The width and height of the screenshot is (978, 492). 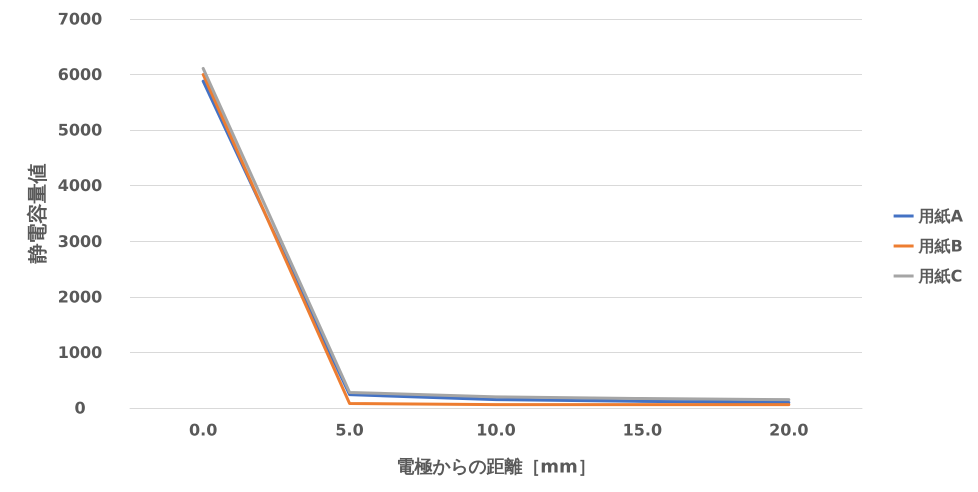 What do you see at coordinates (940, 246) in the screenshot?
I see `legend-label: 用紙B` at bounding box center [940, 246].